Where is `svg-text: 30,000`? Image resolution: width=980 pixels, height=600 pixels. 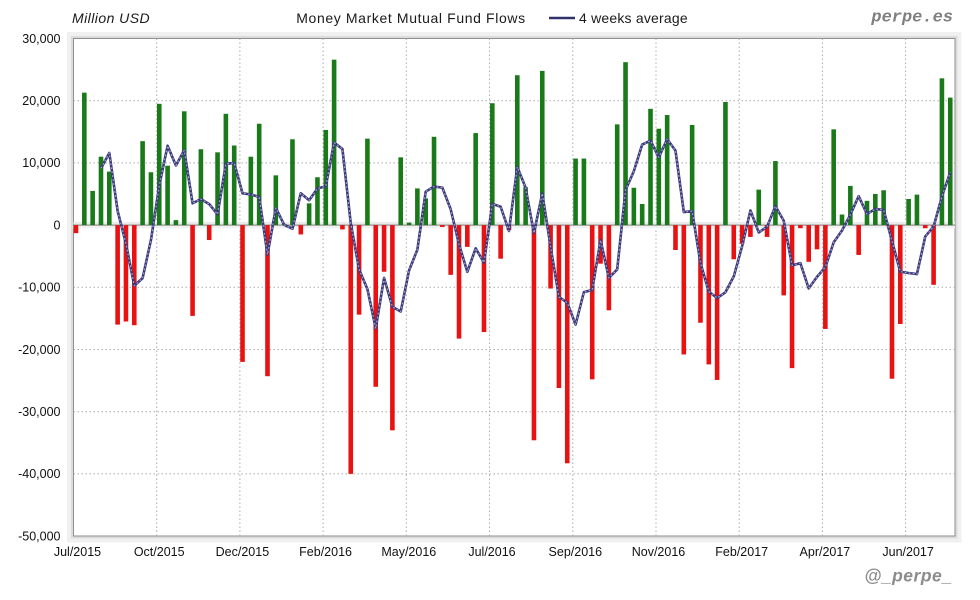
svg-text: 30,000 is located at coordinates (41, 39).